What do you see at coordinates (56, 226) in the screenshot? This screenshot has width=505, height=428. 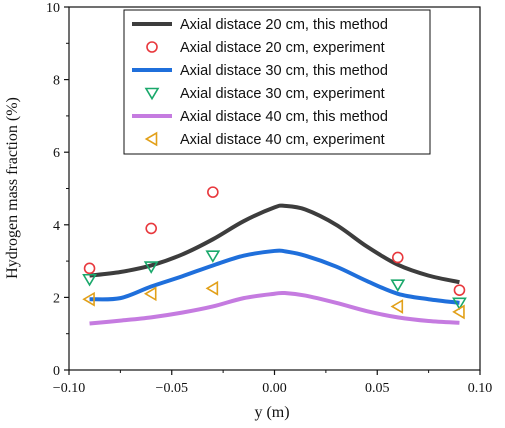 I see `y-tick-label: 4` at bounding box center [56, 226].